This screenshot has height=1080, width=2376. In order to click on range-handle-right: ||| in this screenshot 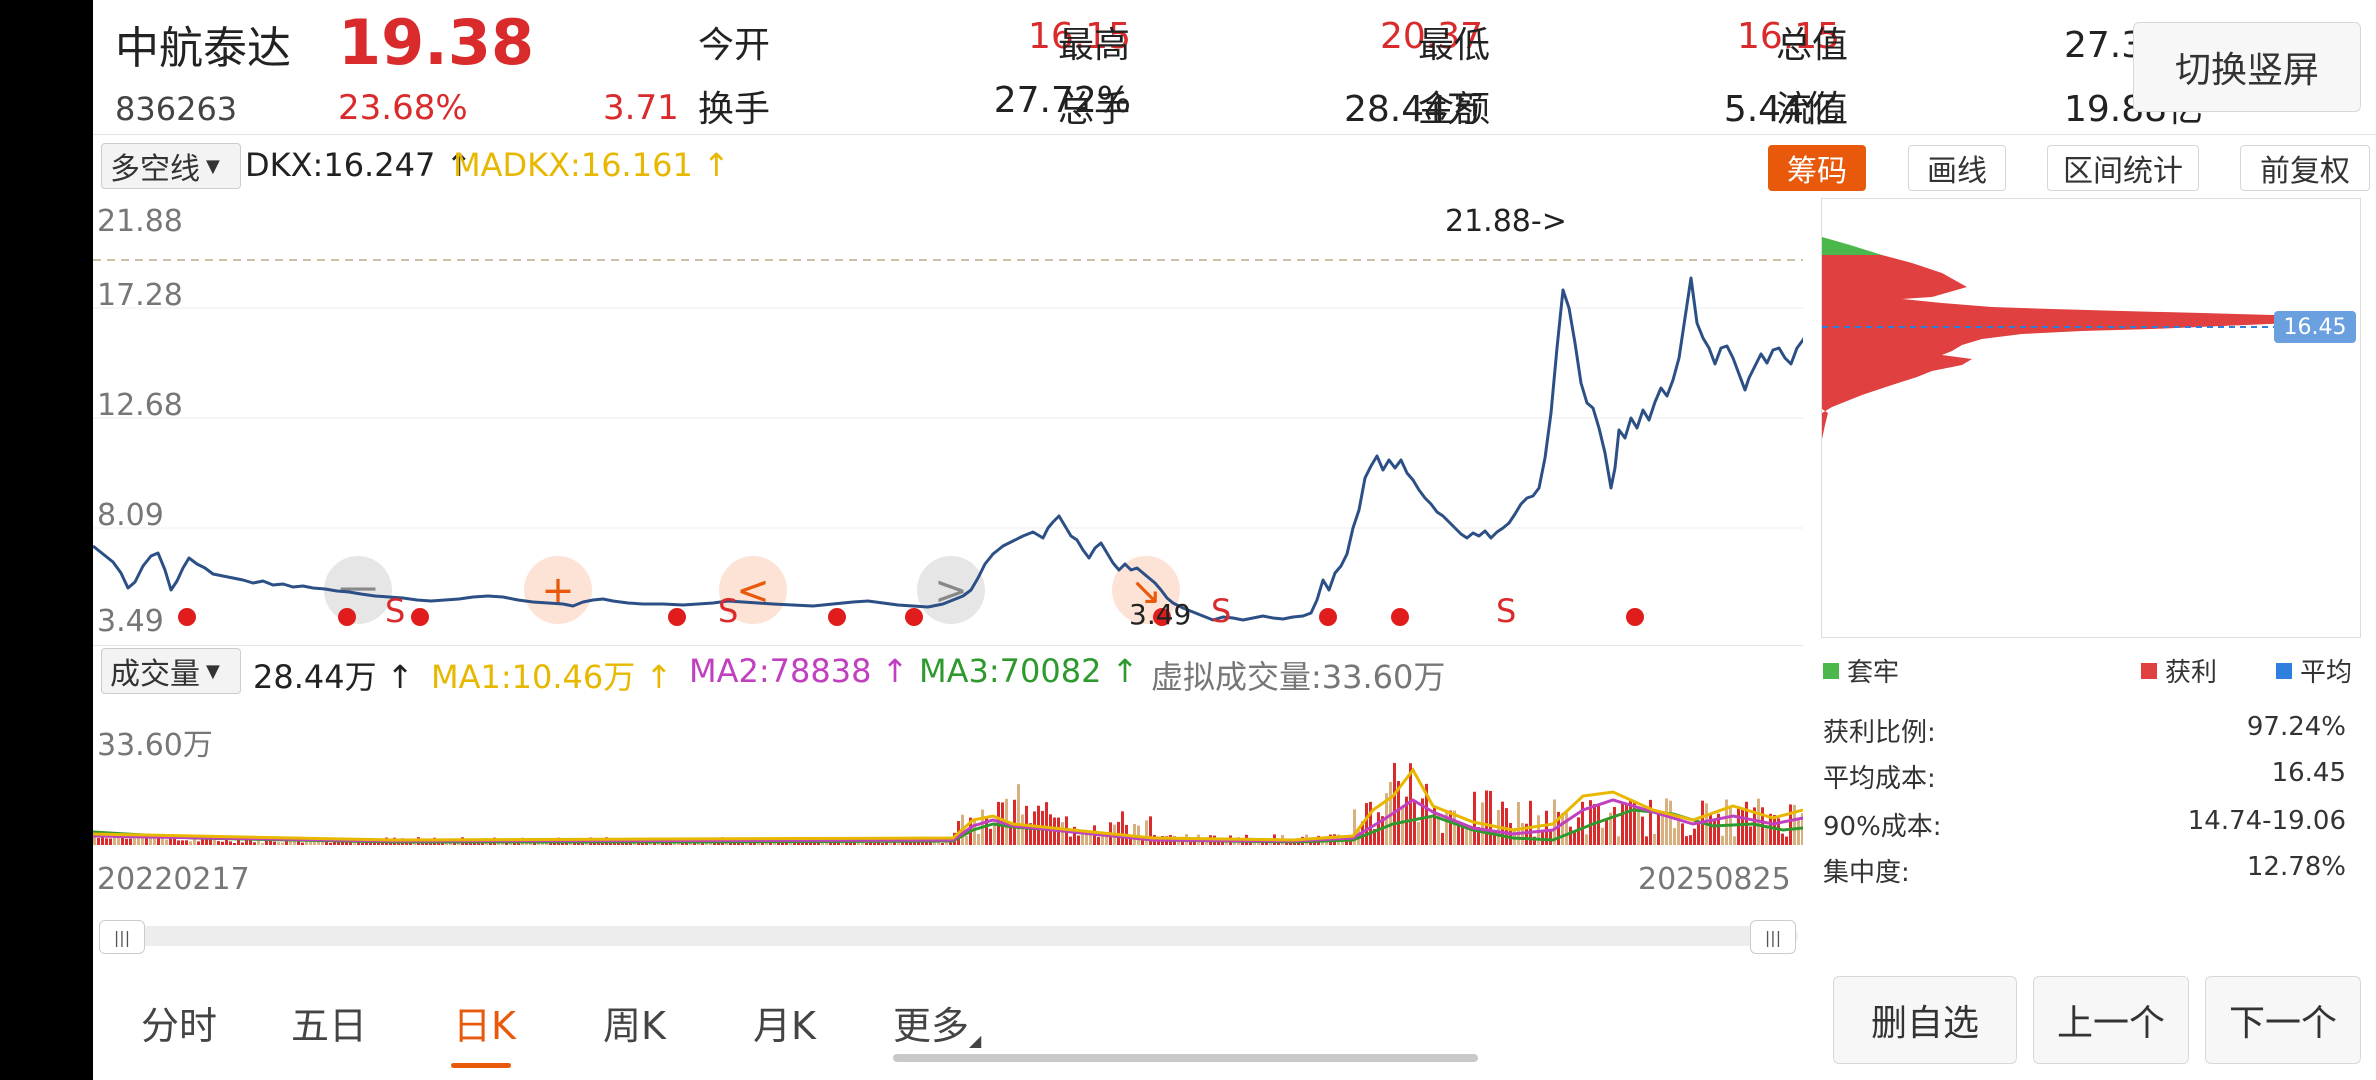, I will do `click(1773, 937)`.